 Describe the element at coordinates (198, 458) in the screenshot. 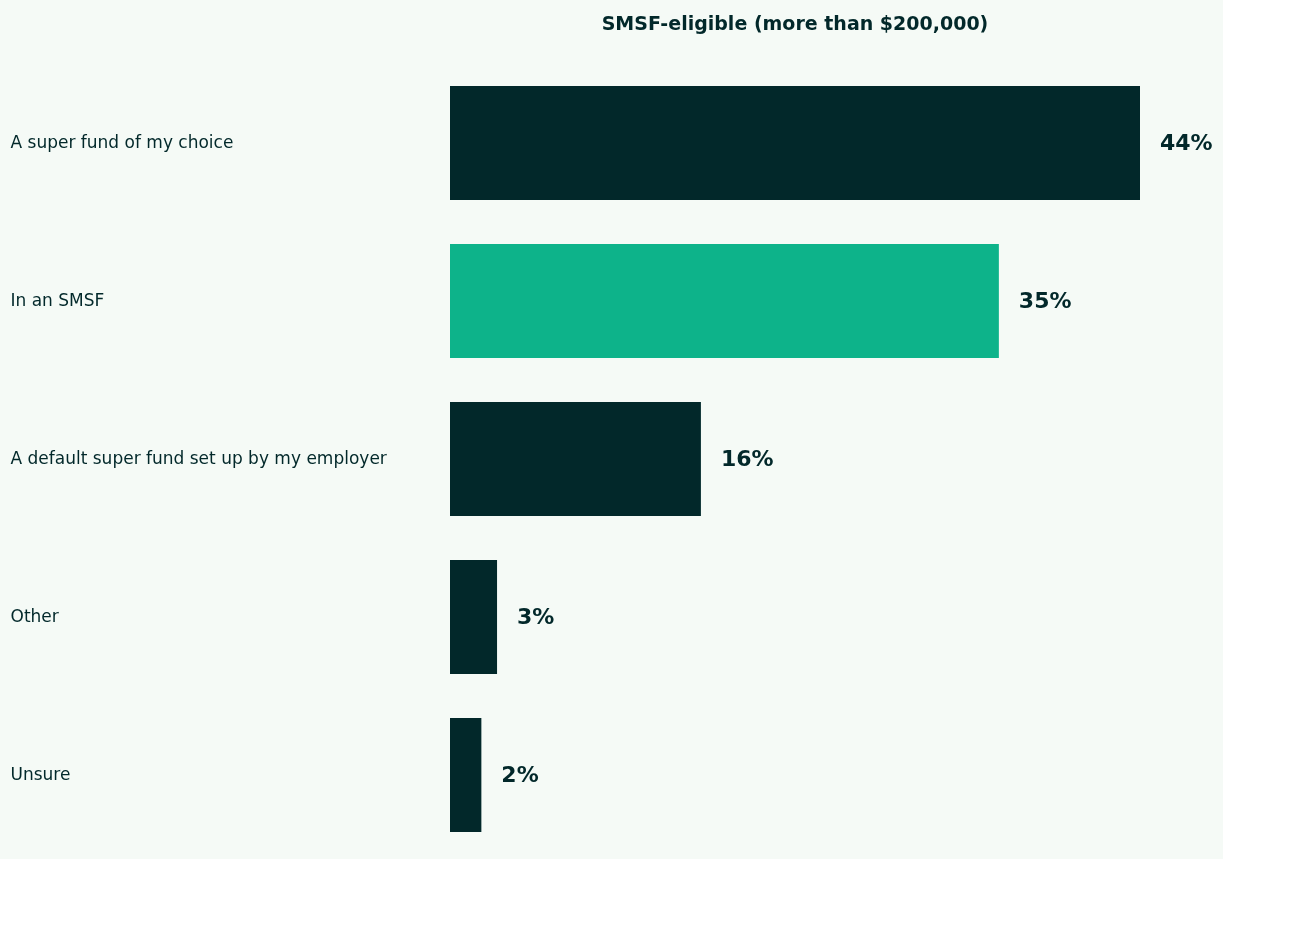

I see `y-tick-label: A default super fund set up by my employer` at that location.